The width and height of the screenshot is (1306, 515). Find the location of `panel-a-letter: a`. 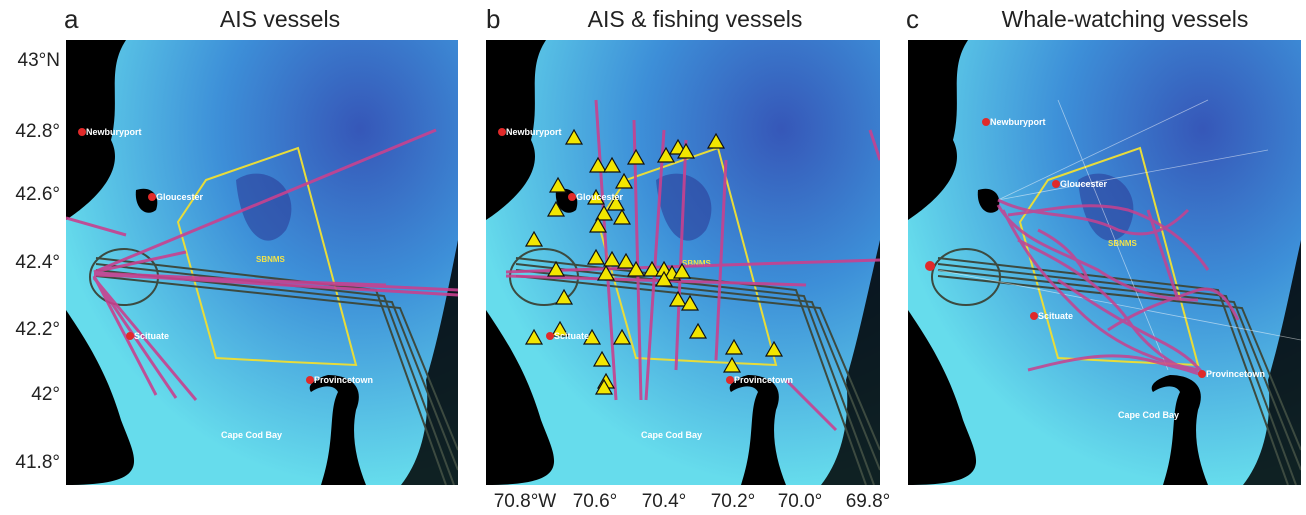

panel-a-letter: a is located at coordinates (71, 19).